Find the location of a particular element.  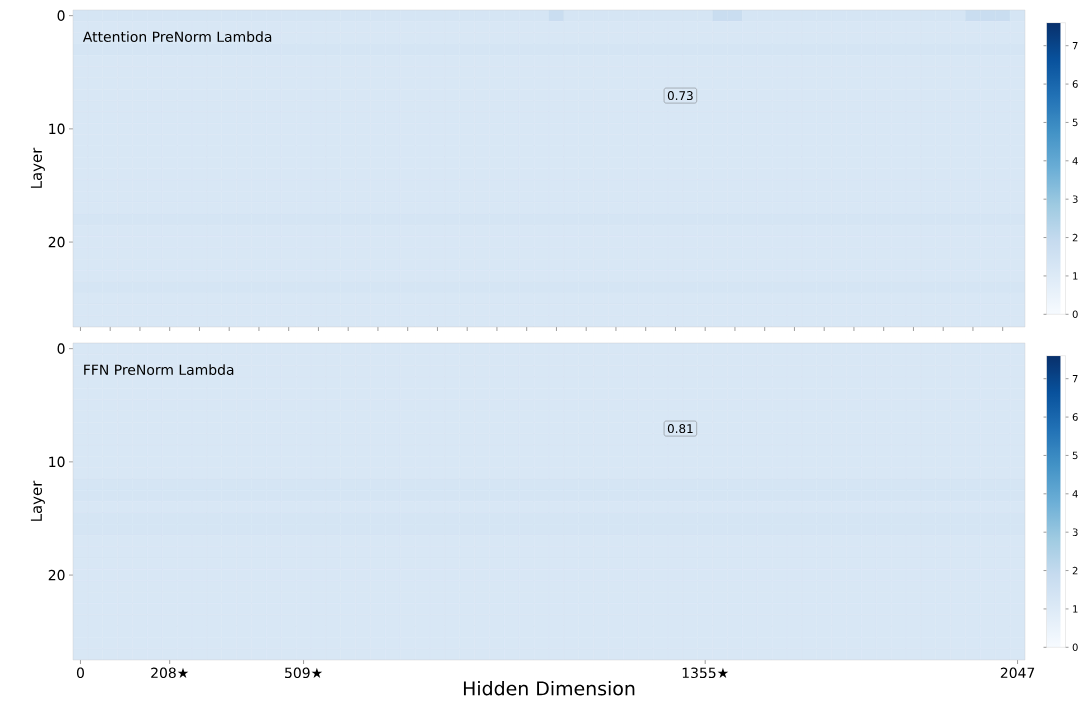

x-axis-title: Hidden Dimension is located at coordinates (549, 688).